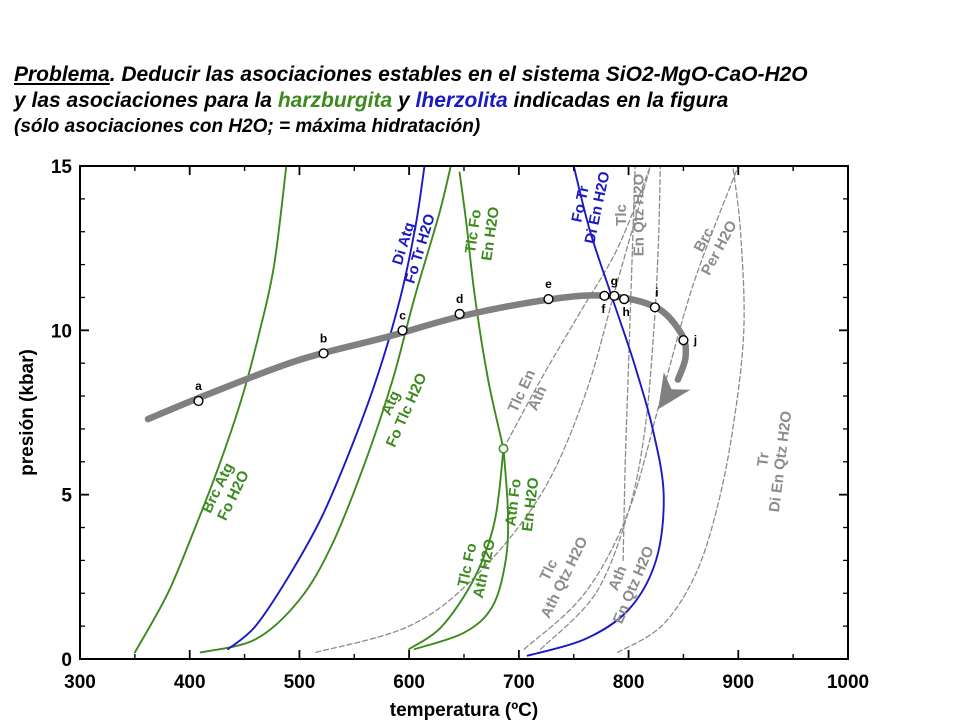 The height and width of the screenshot is (720, 960). I want to click on reaction-line-tlc-fo-en-h2o, so click(481, 310).